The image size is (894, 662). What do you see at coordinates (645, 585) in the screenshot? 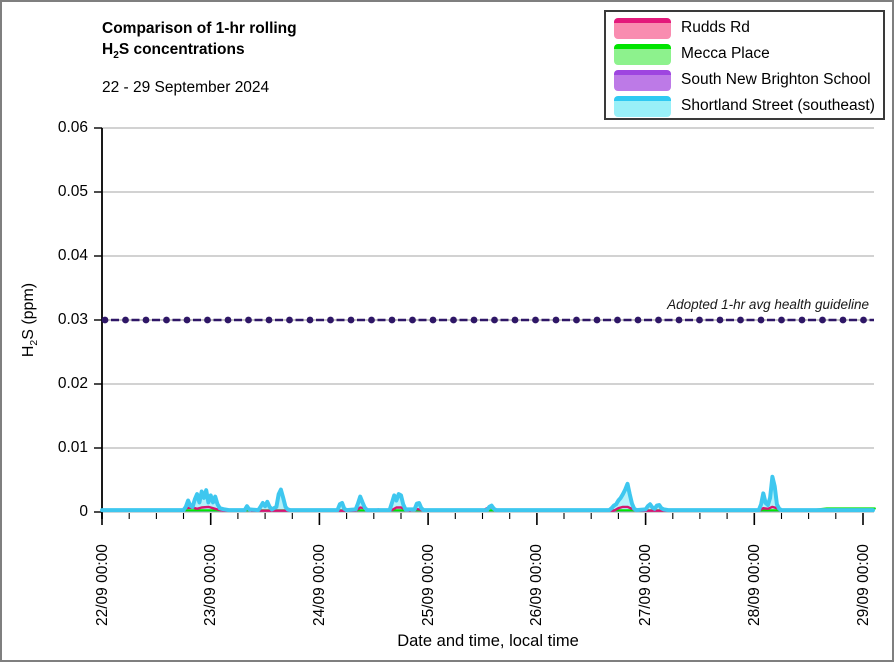
I see `x-tick-label: 27/09 00:00` at bounding box center [645, 585].